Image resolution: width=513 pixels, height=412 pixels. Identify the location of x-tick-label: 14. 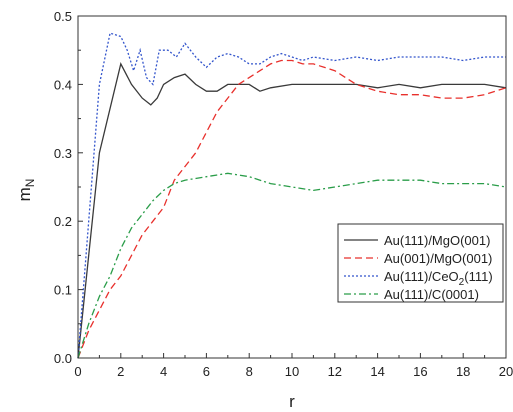
(377, 371).